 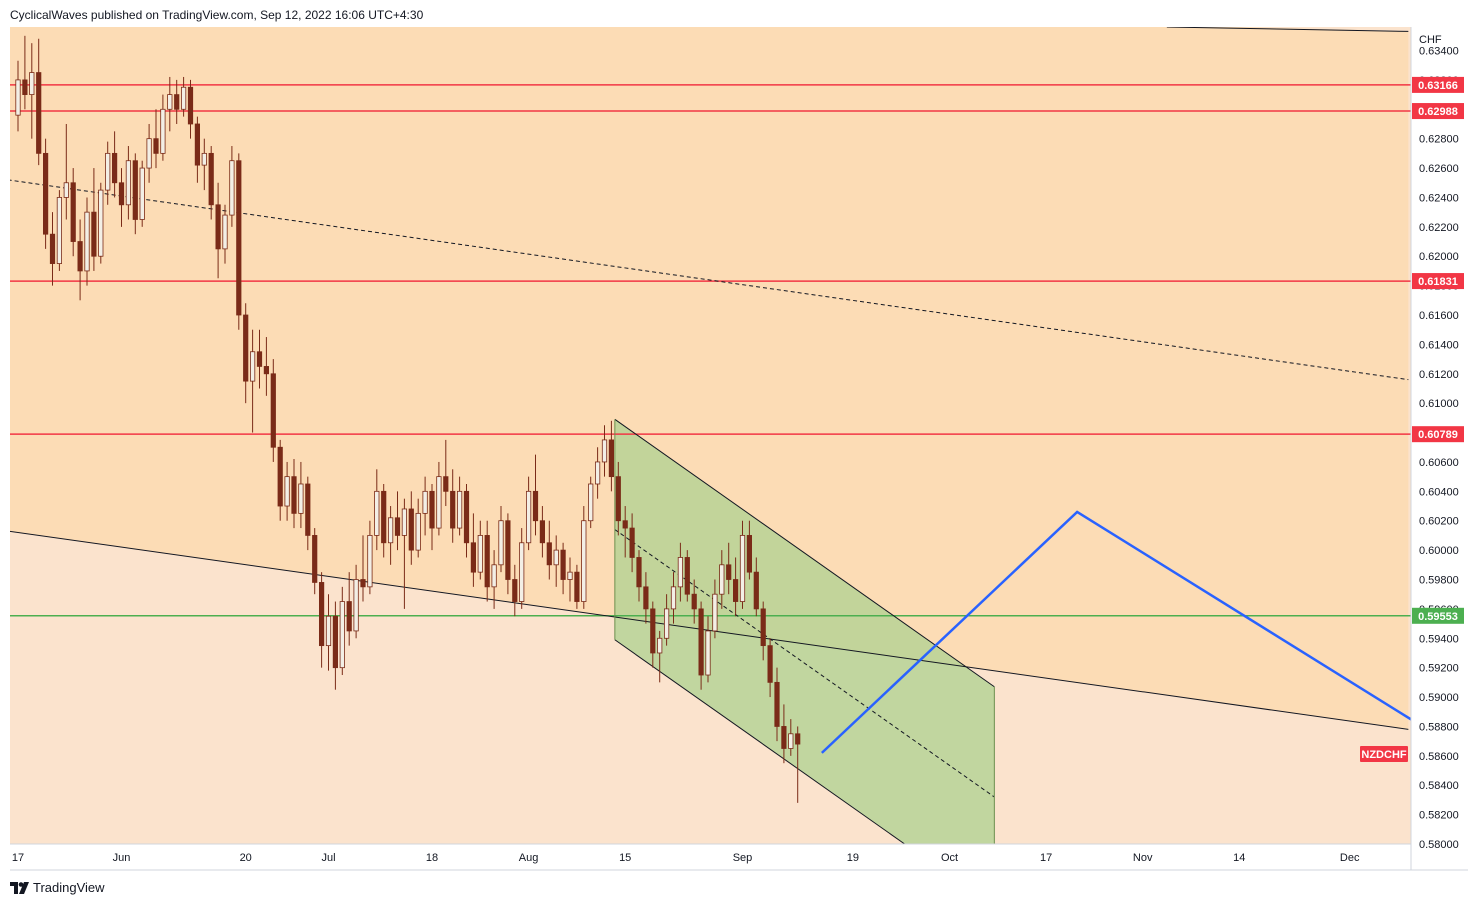 What do you see at coordinates (1439, 228) in the screenshot?
I see `price-tick-label: 0.62200` at bounding box center [1439, 228].